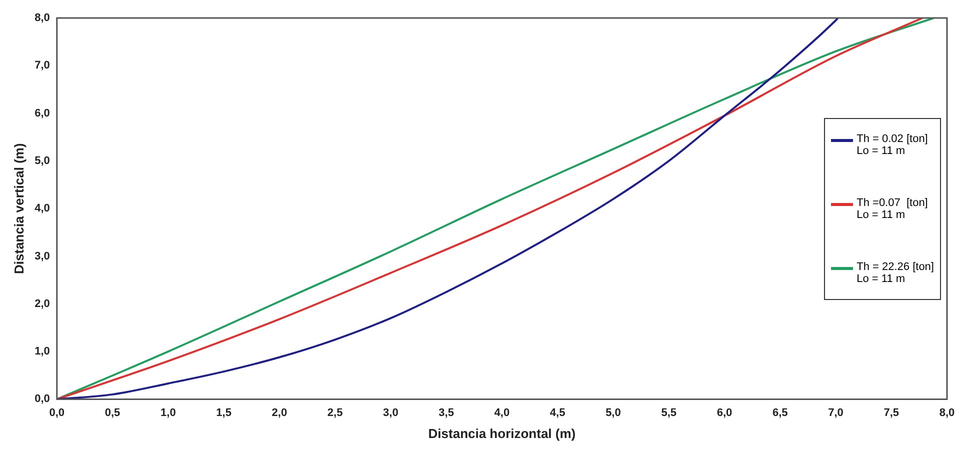  Describe the element at coordinates (446, 412) in the screenshot. I see `x-tick-label: 3,5` at that location.